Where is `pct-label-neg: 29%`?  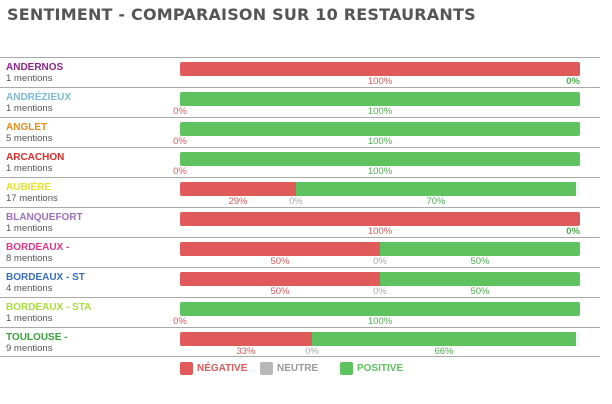
pct-label-neg: 29% is located at coordinates (238, 201).